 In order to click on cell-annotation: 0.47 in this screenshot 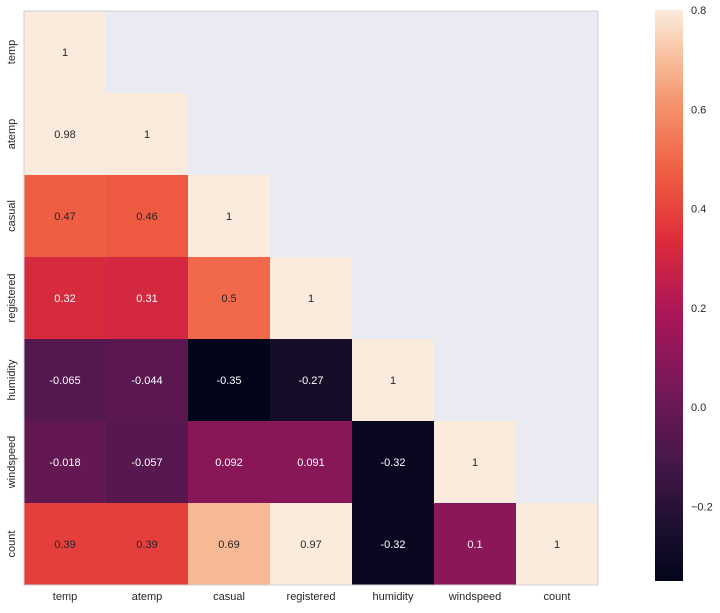, I will do `click(64, 217)`.